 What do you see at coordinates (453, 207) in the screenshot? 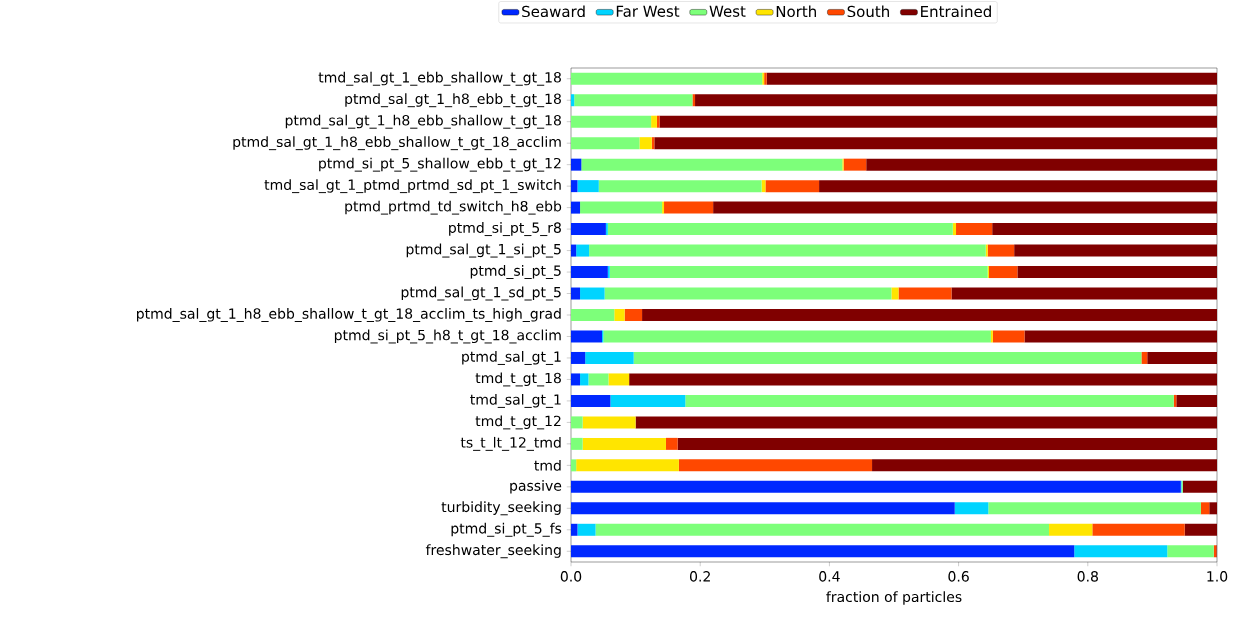
I see `y-tick-label: ptmd_prtmd_td_switch_h8_ebb` at bounding box center [453, 207].